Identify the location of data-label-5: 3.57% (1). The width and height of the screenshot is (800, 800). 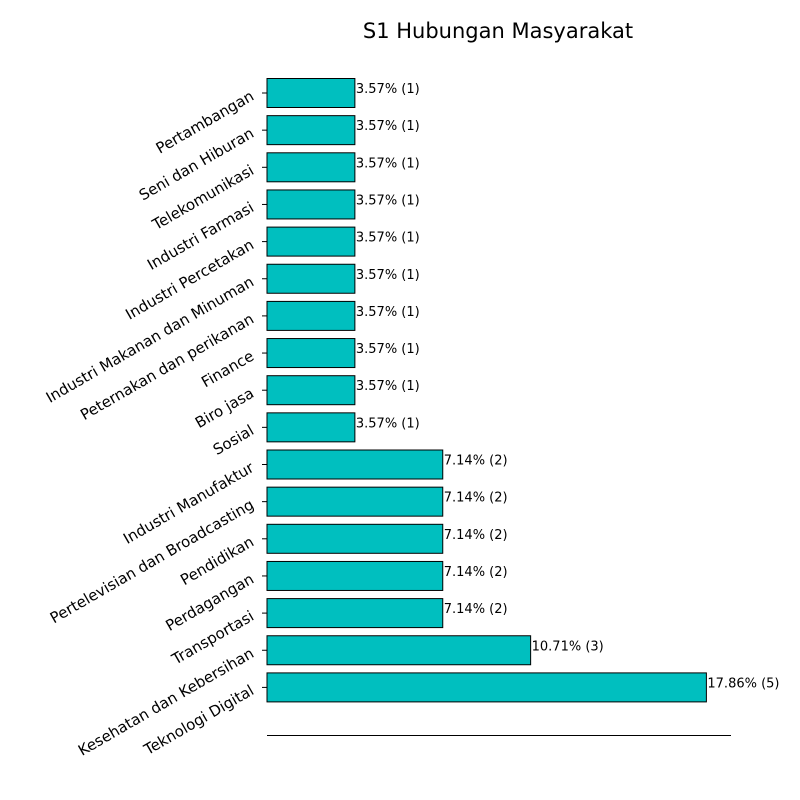
(388, 275).